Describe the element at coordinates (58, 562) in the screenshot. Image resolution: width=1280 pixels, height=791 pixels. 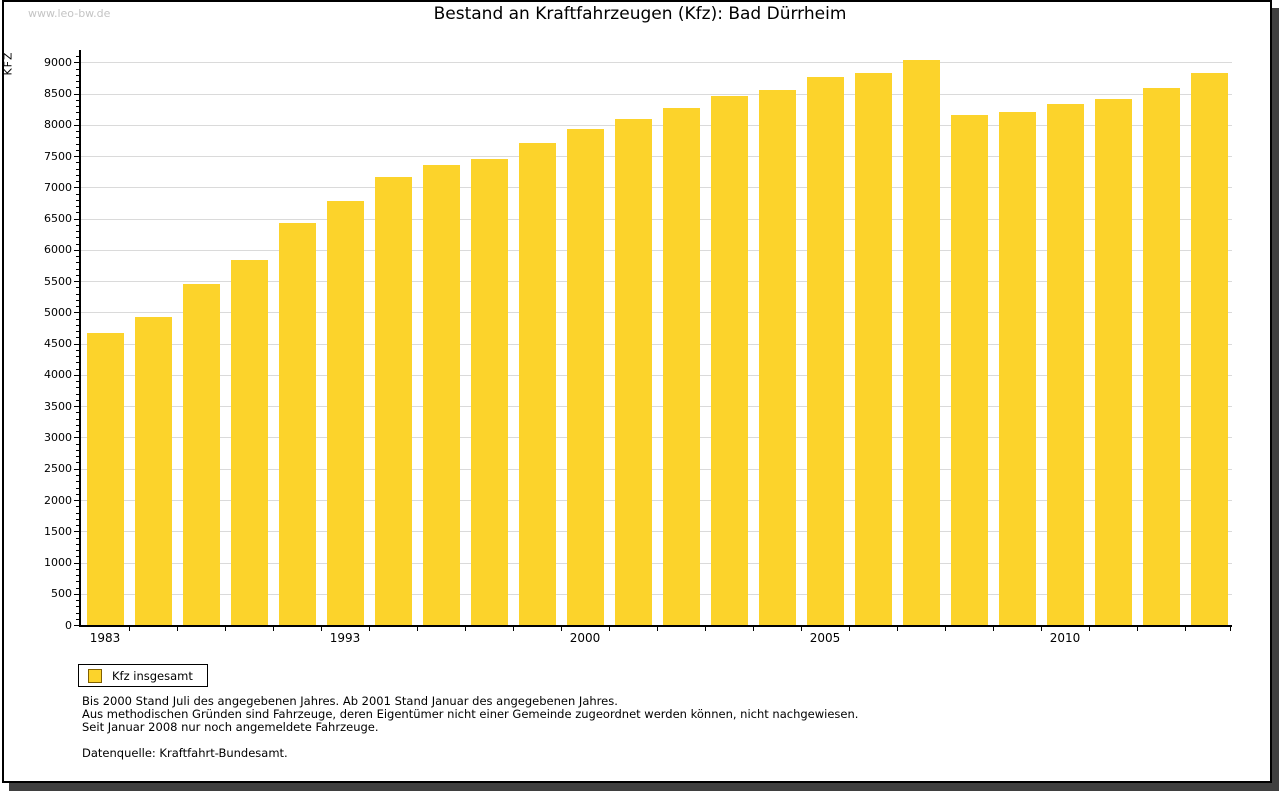
I see `y-tick-label: 1000` at that location.